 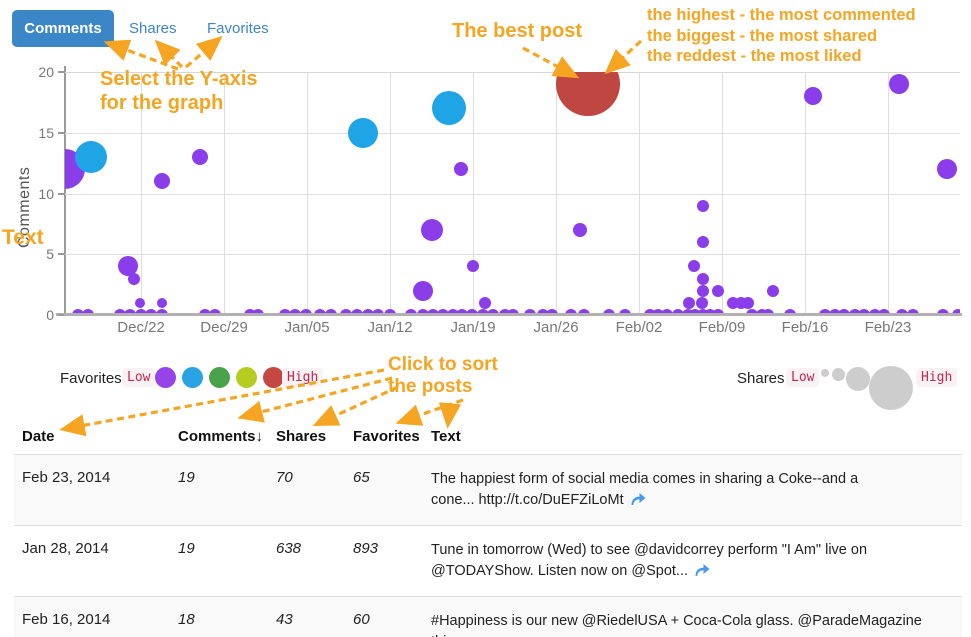 I want to click on tab-shares: Shares, so click(x=153, y=28).